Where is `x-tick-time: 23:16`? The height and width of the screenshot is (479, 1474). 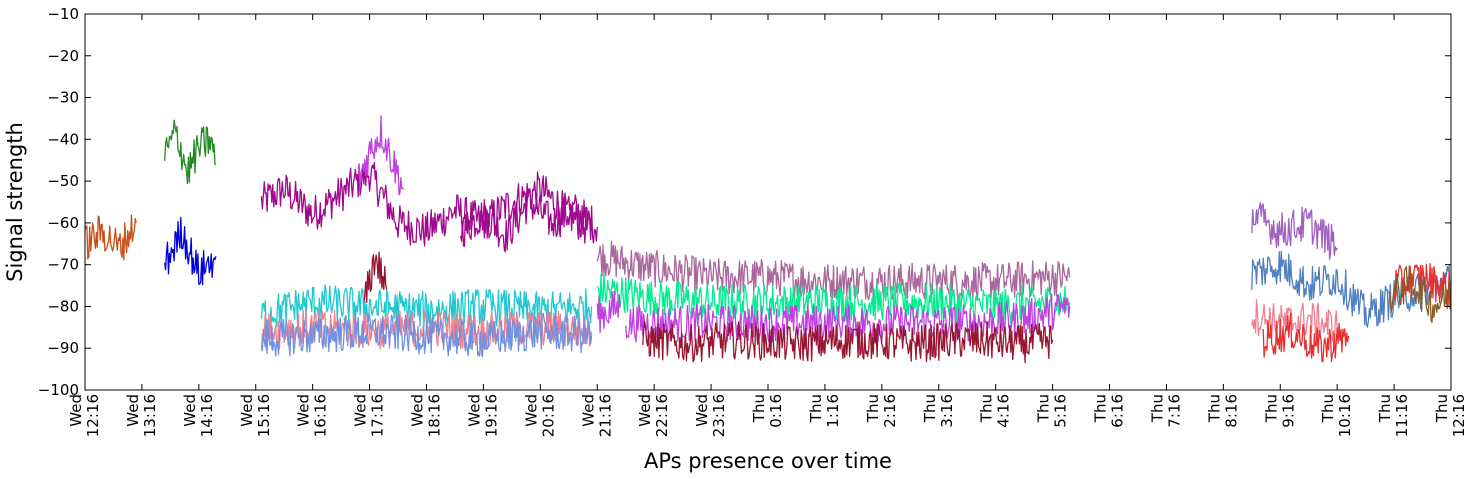
x-tick-time: 23:16 is located at coordinates (719, 415).